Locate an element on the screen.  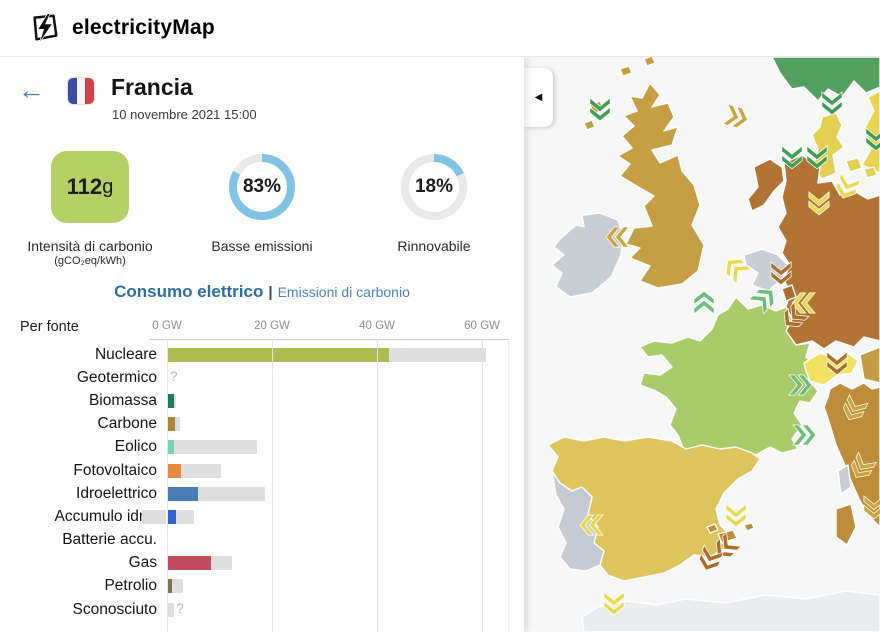
renewable-label: Rinnovabile is located at coordinates (434, 246).